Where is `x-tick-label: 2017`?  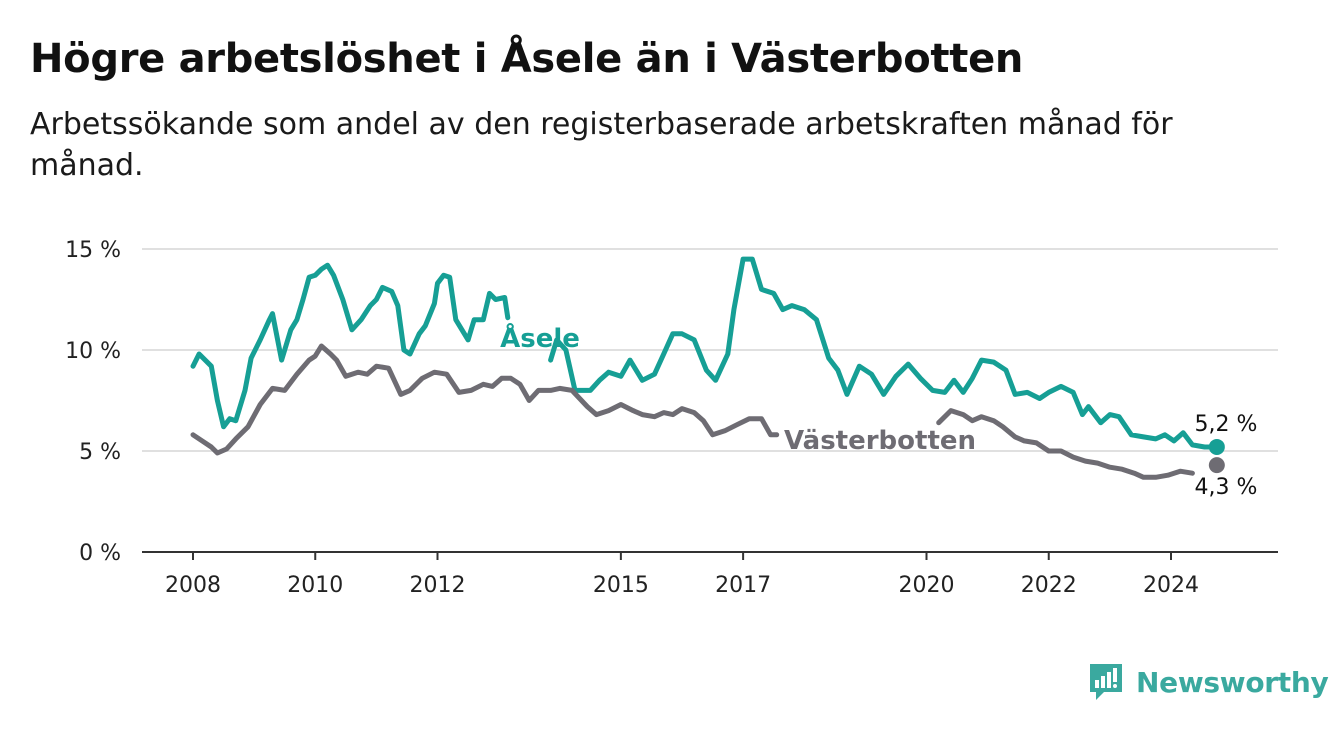 x-tick-label: 2017 is located at coordinates (743, 585).